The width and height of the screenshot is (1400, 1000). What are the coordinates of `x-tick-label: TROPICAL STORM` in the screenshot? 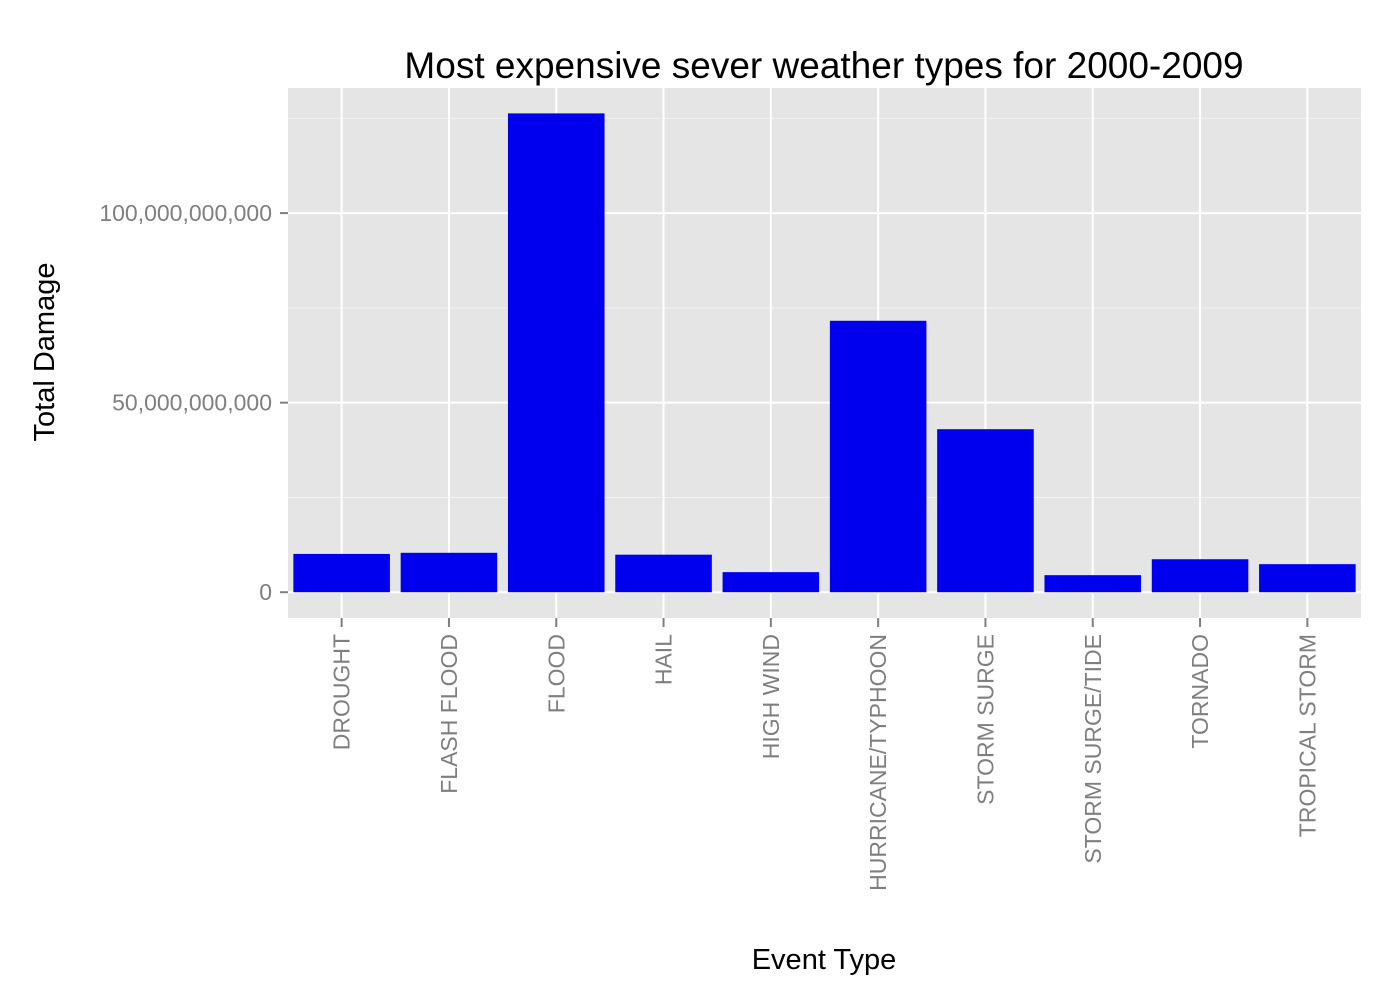 It's located at (1307, 735).